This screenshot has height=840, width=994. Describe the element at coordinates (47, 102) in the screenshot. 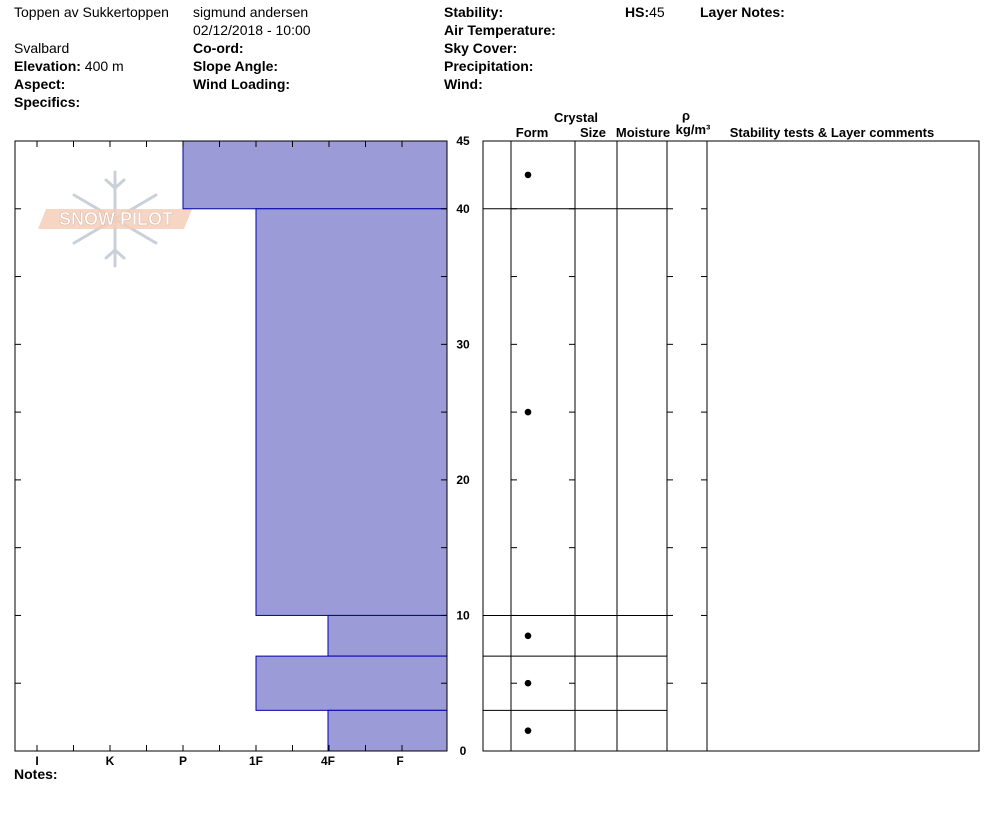

I see `specifics-label: Specifics:` at that location.